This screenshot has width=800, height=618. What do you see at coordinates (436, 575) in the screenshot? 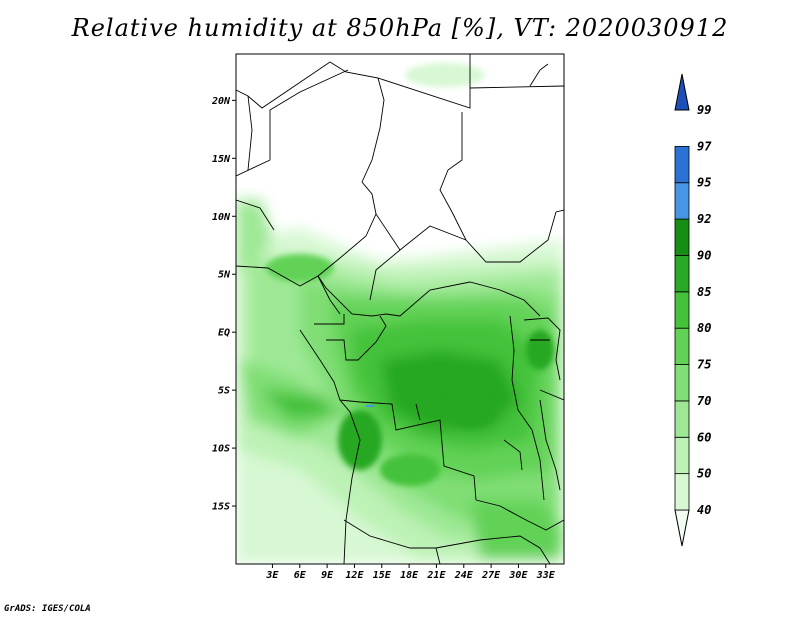
I see `lon-tick-label: 21E` at bounding box center [436, 575].